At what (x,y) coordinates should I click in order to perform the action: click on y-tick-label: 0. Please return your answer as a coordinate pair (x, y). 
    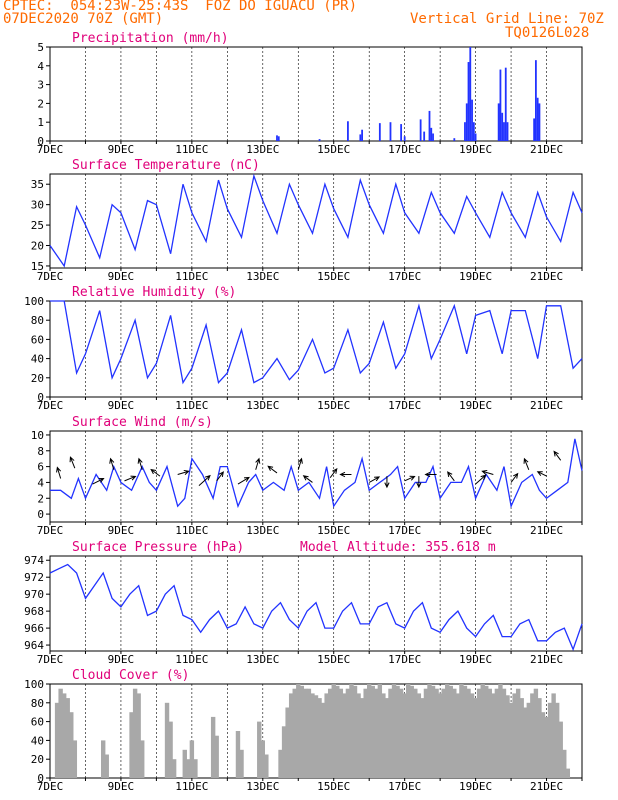
    Looking at the image, I should click on (40, 514).